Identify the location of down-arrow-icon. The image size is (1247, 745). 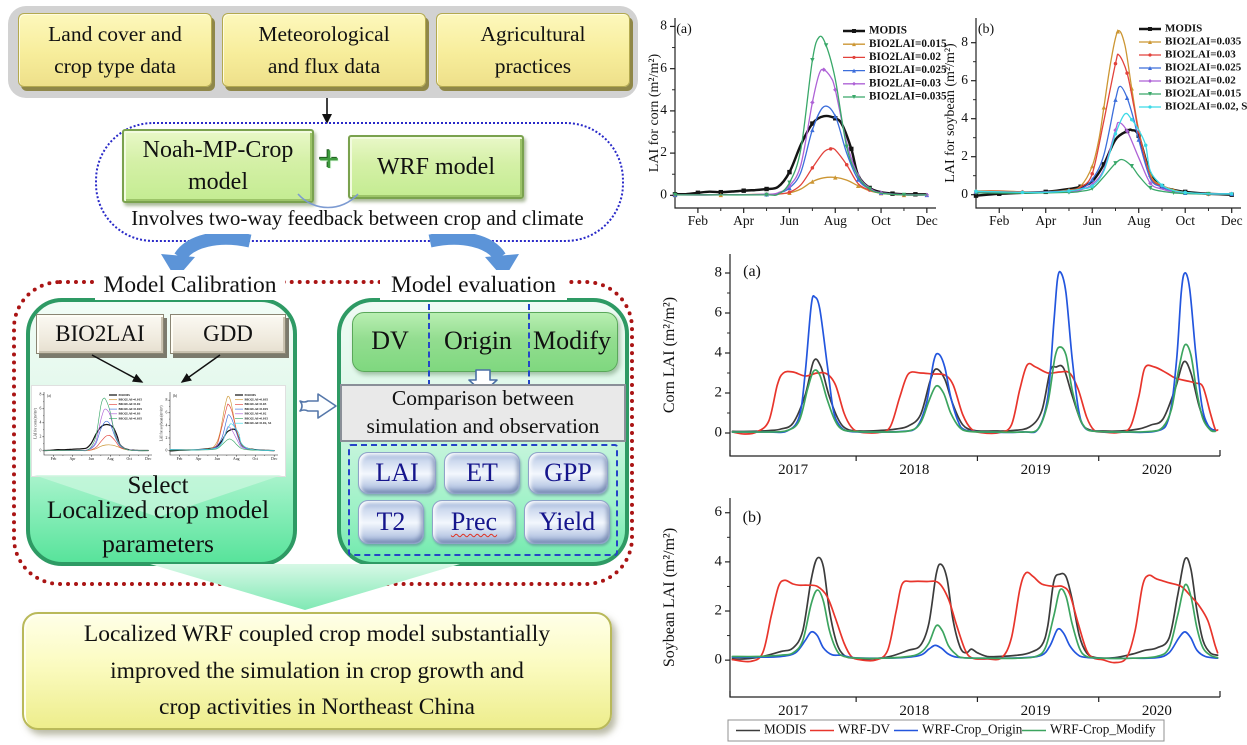
(327, 111).